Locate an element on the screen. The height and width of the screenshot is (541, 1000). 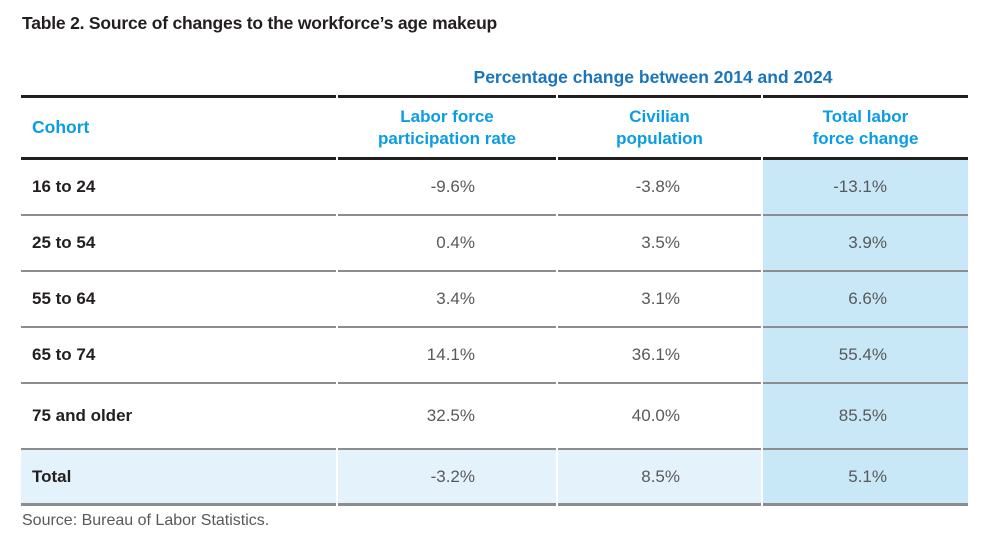
table-row-25-to-54: 25 to 54 0.4% 3.5% 3.9% is located at coordinates (494, 244).